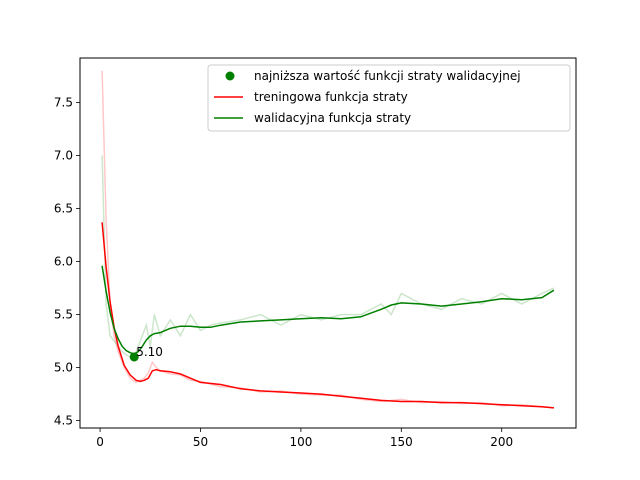  What do you see at coordinates (63, 421) in the screenshot?
I see `y-tick-label: 4.5` at bounding box center [63, 421].